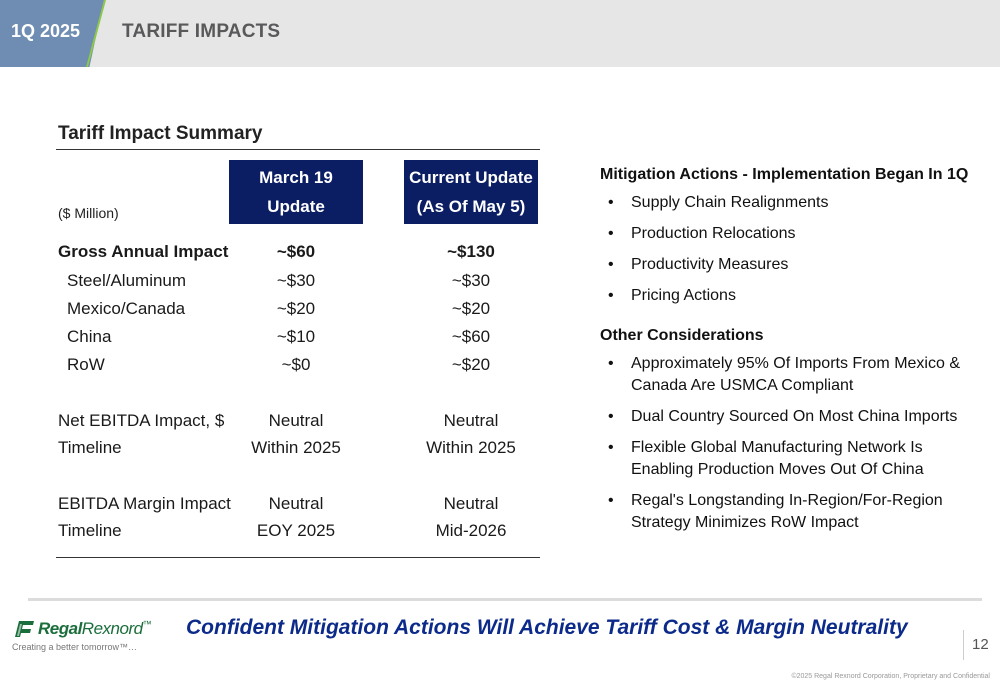 This screenshot has height=685, width=1000. Describe the element at coordinates (730, 202) in the screenshot. I see `list-item-text: Supply Chain Realignments` at that location.